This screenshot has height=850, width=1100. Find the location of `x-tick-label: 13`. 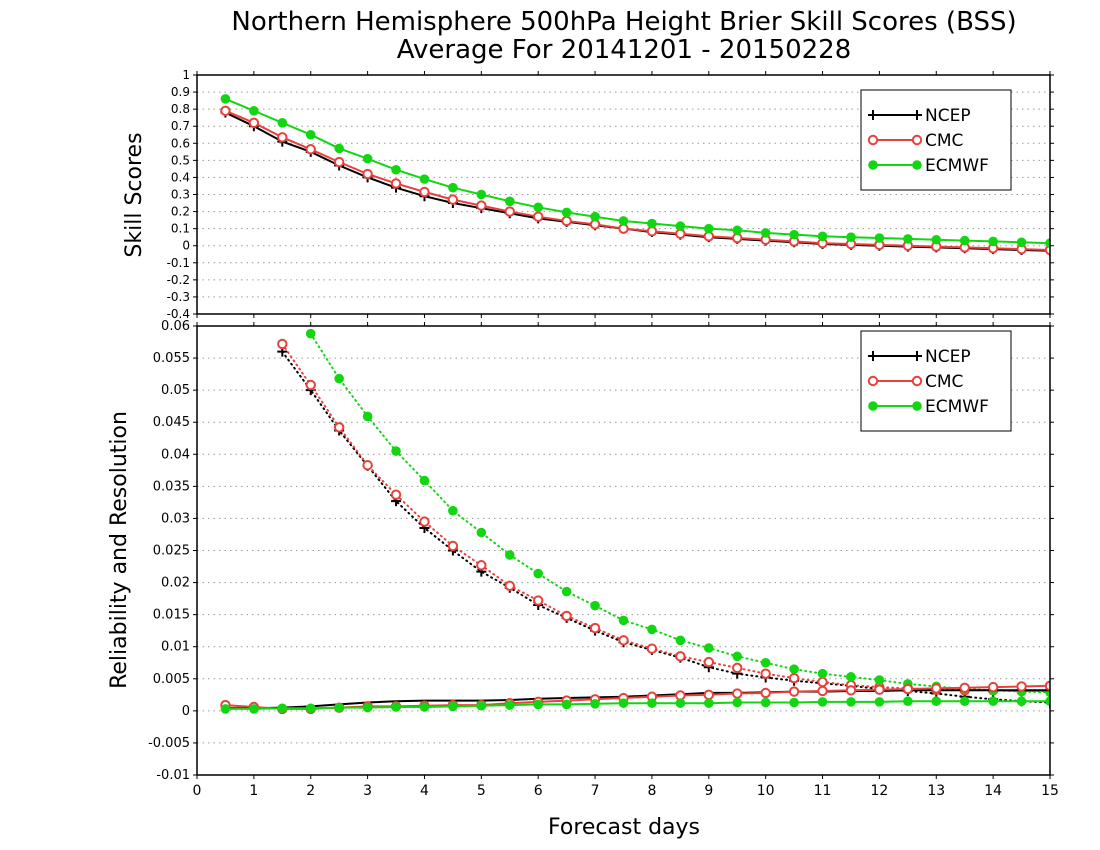

x-tick-label: 13 is located at coordinates (936, 791).